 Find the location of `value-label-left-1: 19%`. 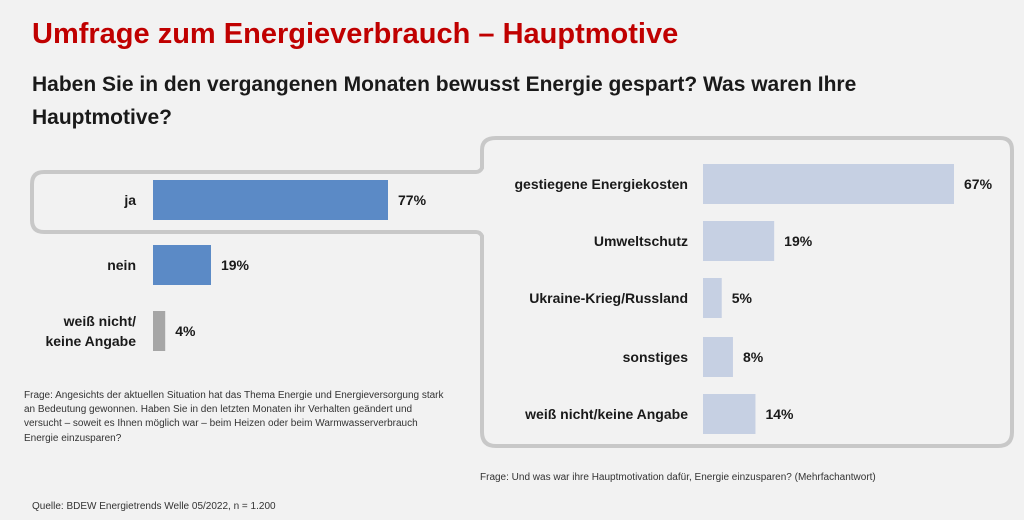

value-label-left-1: 19% is located at coordinates (235, 265).